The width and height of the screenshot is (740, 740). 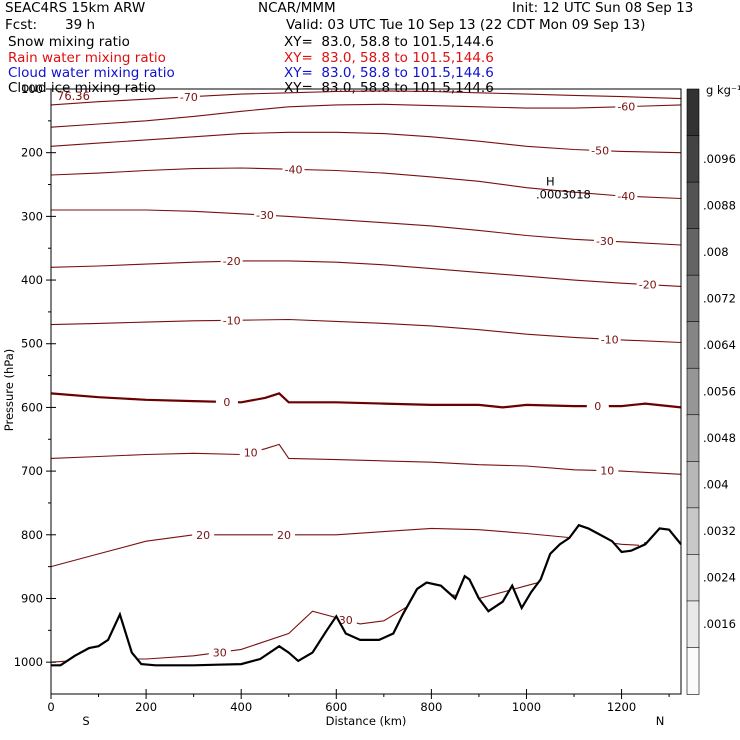 I want to click on colorbar-tick-label: .0096, so click(x=719, y=159).